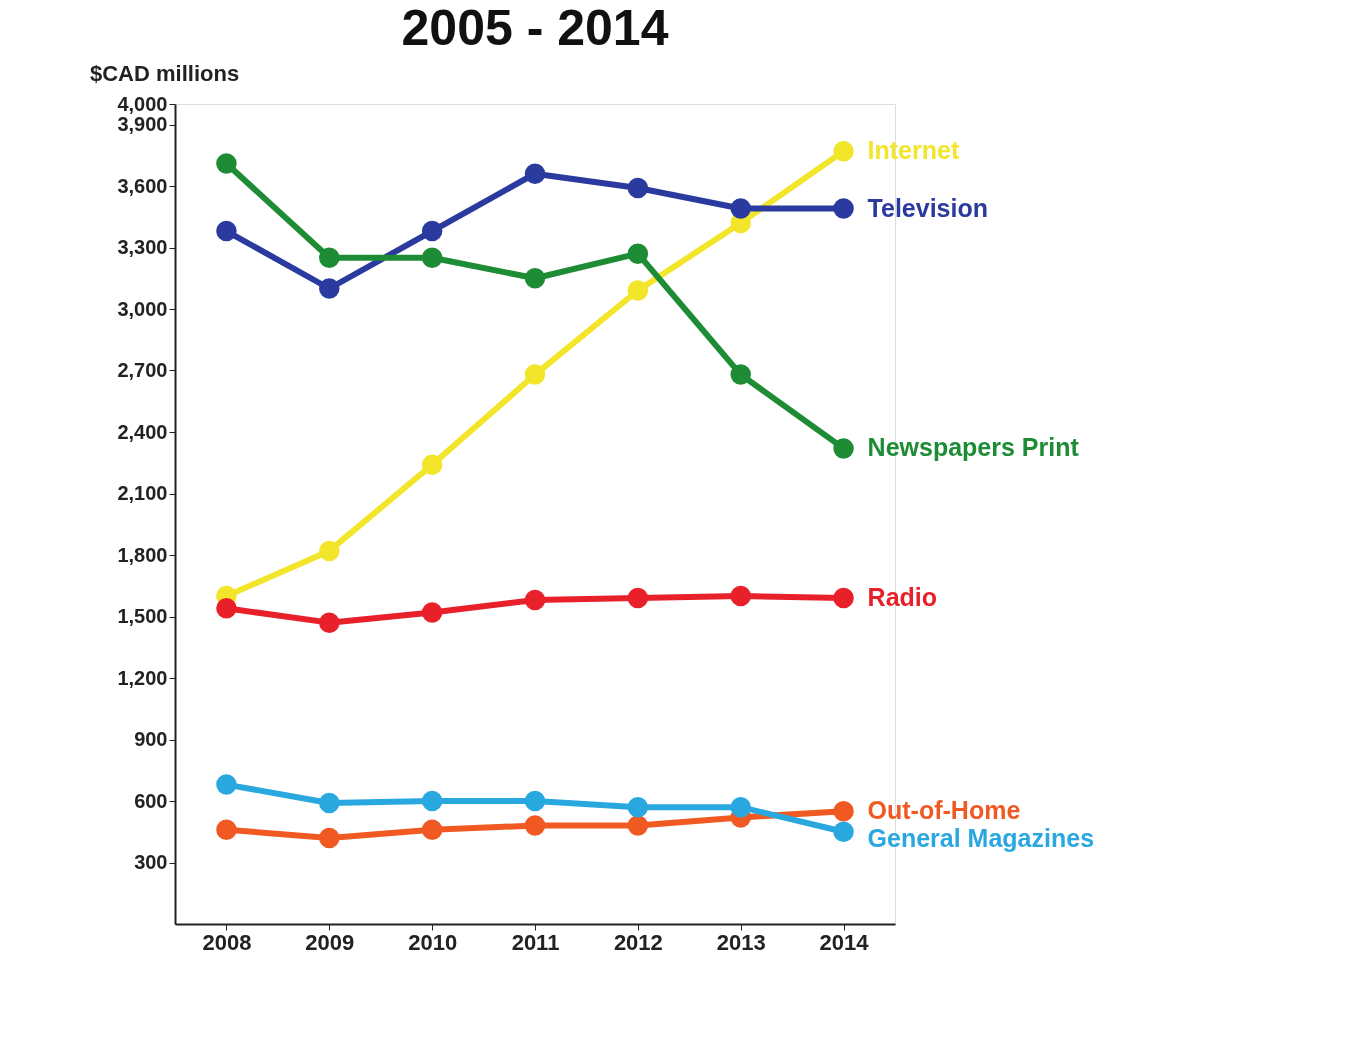 The image size is (1358, 1062). Describe the element at coordinates (927, 207) in the screenshot. I see `series-label: Television` at that location.